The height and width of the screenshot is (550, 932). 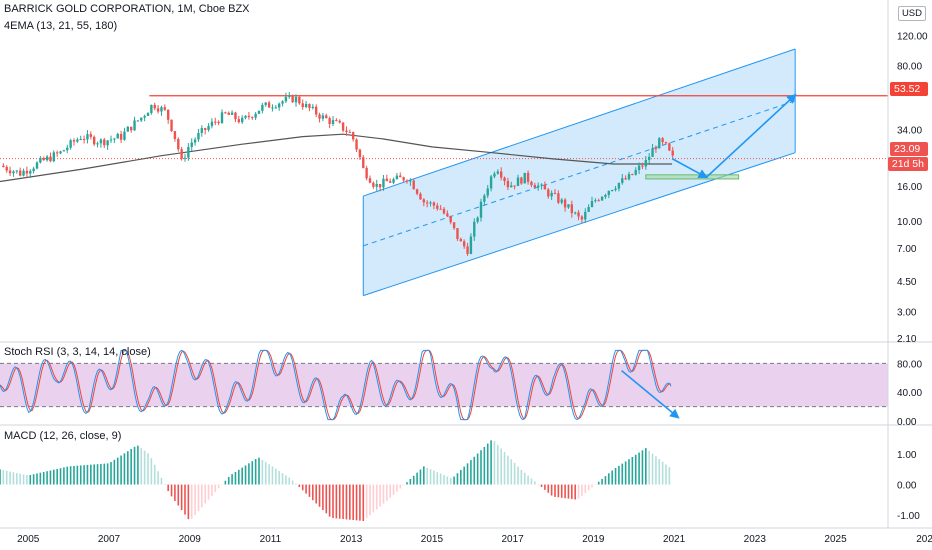 I want to click on support-zone, so click(x=692, y=177).